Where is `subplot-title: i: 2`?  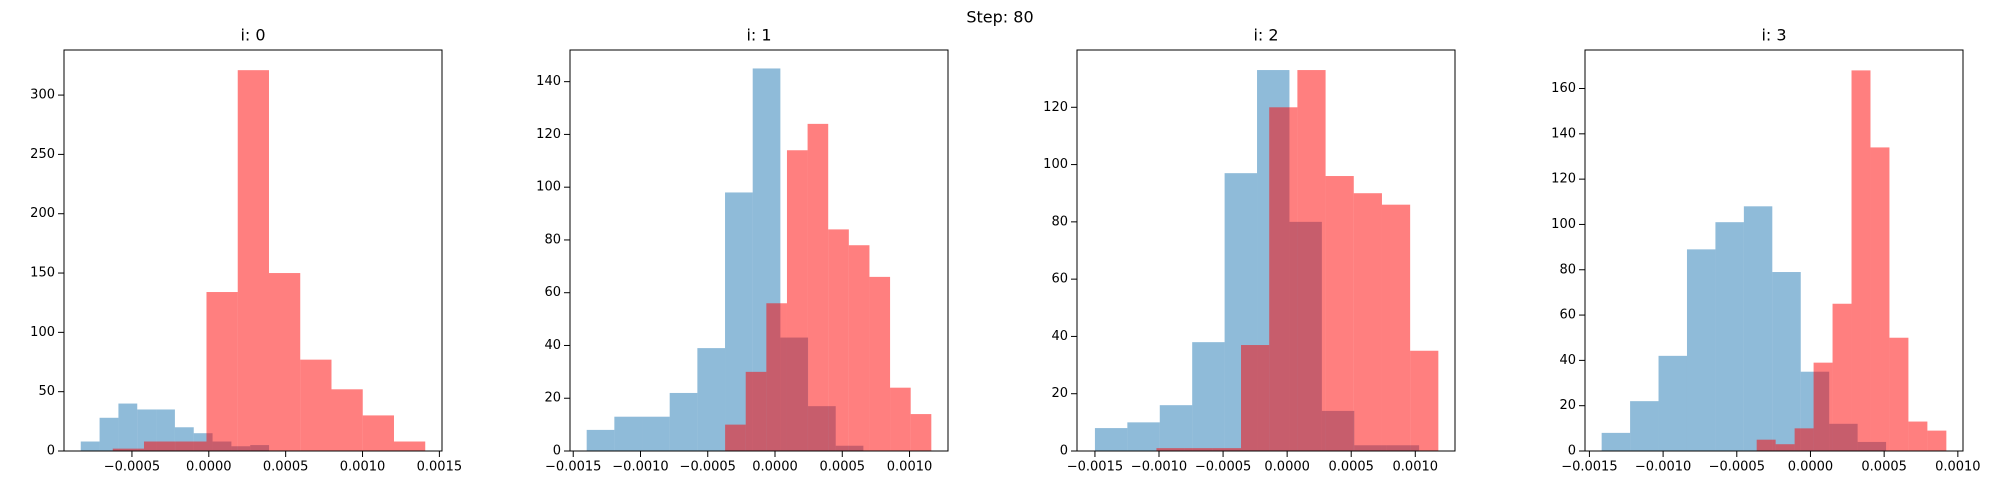
subplot-title: i: 2 is located at coordinates (1265, 35).